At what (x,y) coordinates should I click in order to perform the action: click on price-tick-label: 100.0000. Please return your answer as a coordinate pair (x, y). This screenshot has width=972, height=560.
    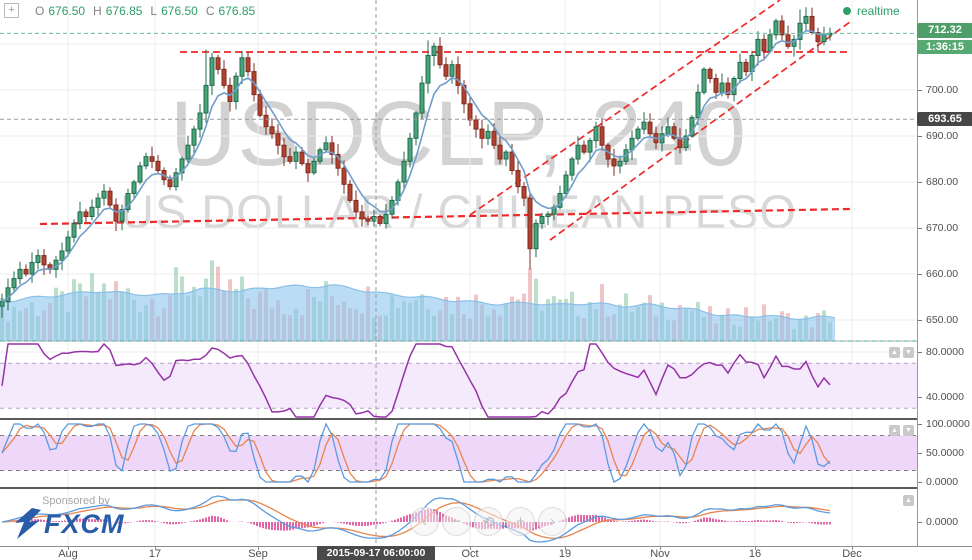
    Looking at the image, I should click on (944, 424).